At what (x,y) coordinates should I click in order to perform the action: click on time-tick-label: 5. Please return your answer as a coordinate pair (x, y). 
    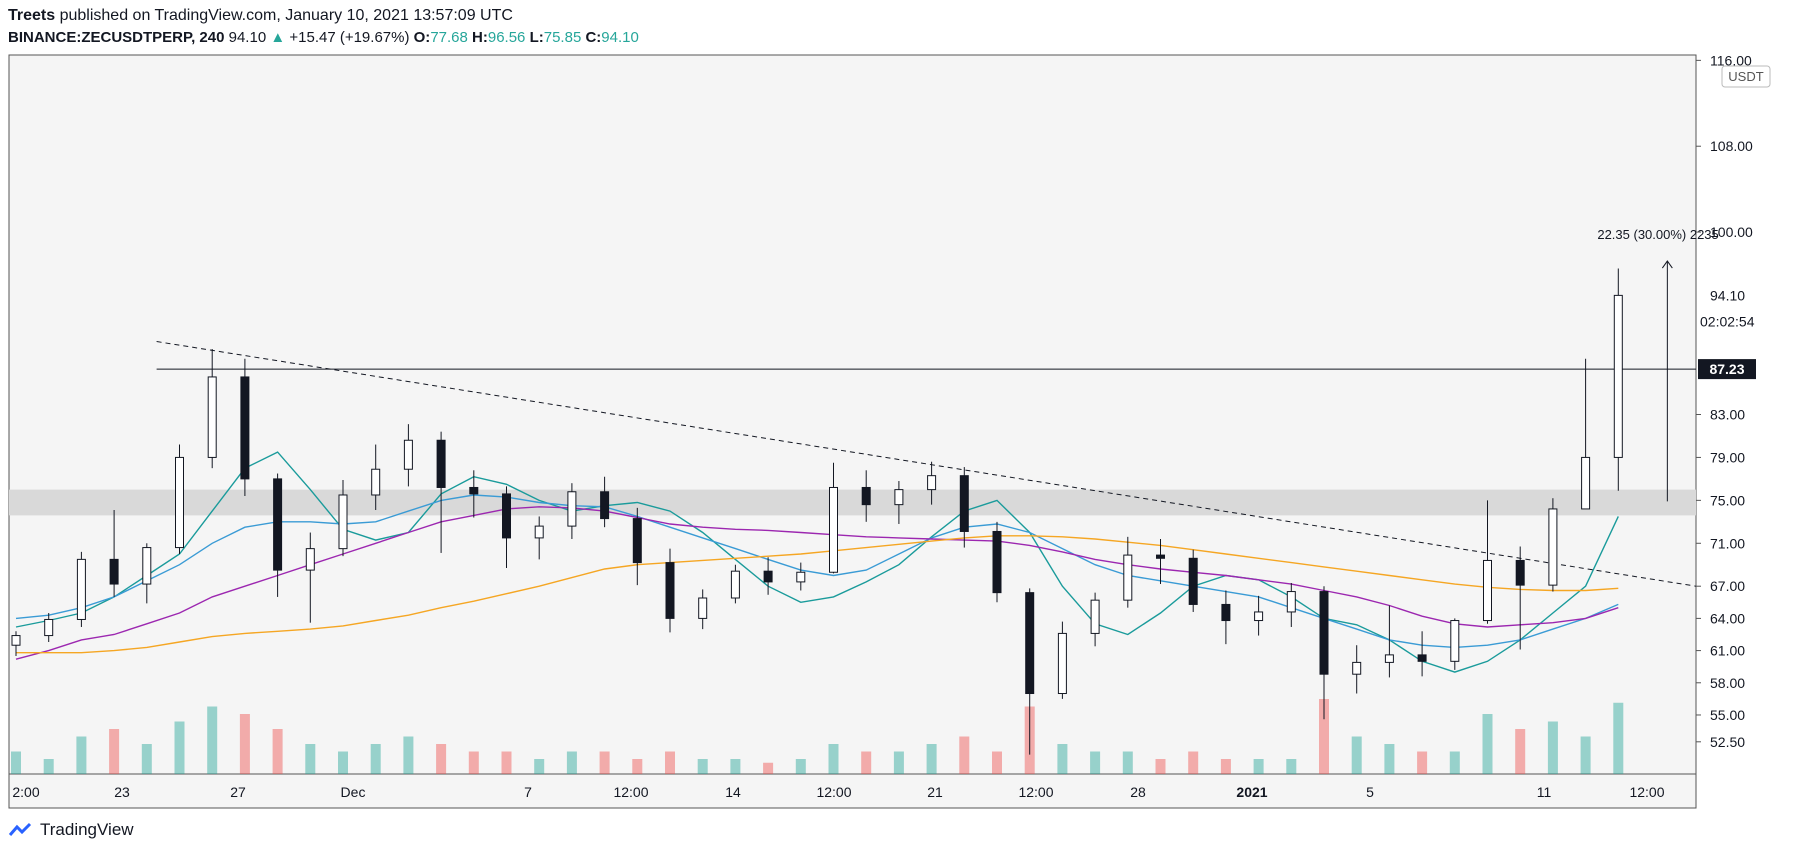
    Looking at the image, I should click on (1370, 792).